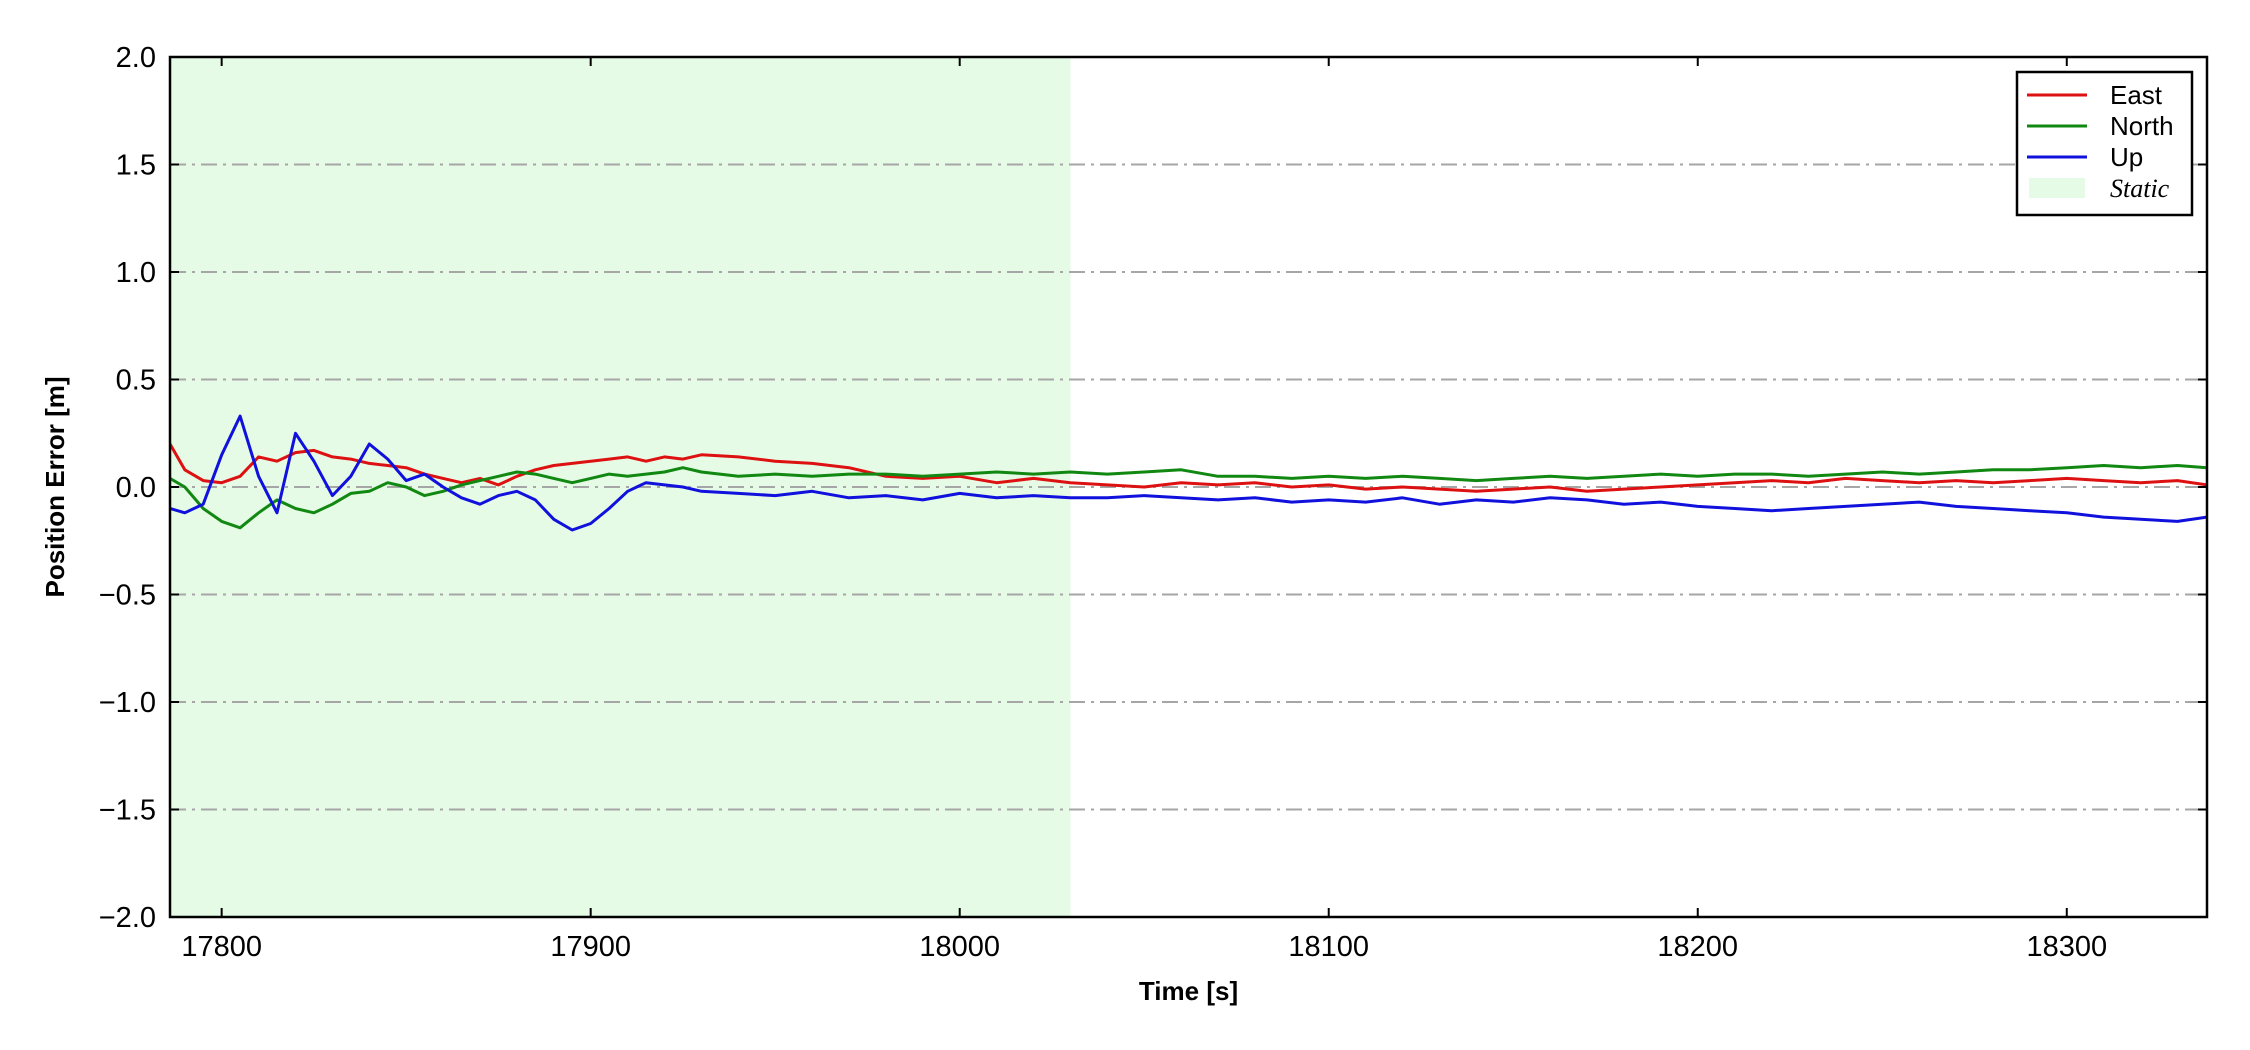 Image resolution: width=2250 pixels, height=1050 pixels. What do you see at coordinates (2136, 95) in the screenshot?
I see `legend-east-label: East` at bounding box center [2136, 95].